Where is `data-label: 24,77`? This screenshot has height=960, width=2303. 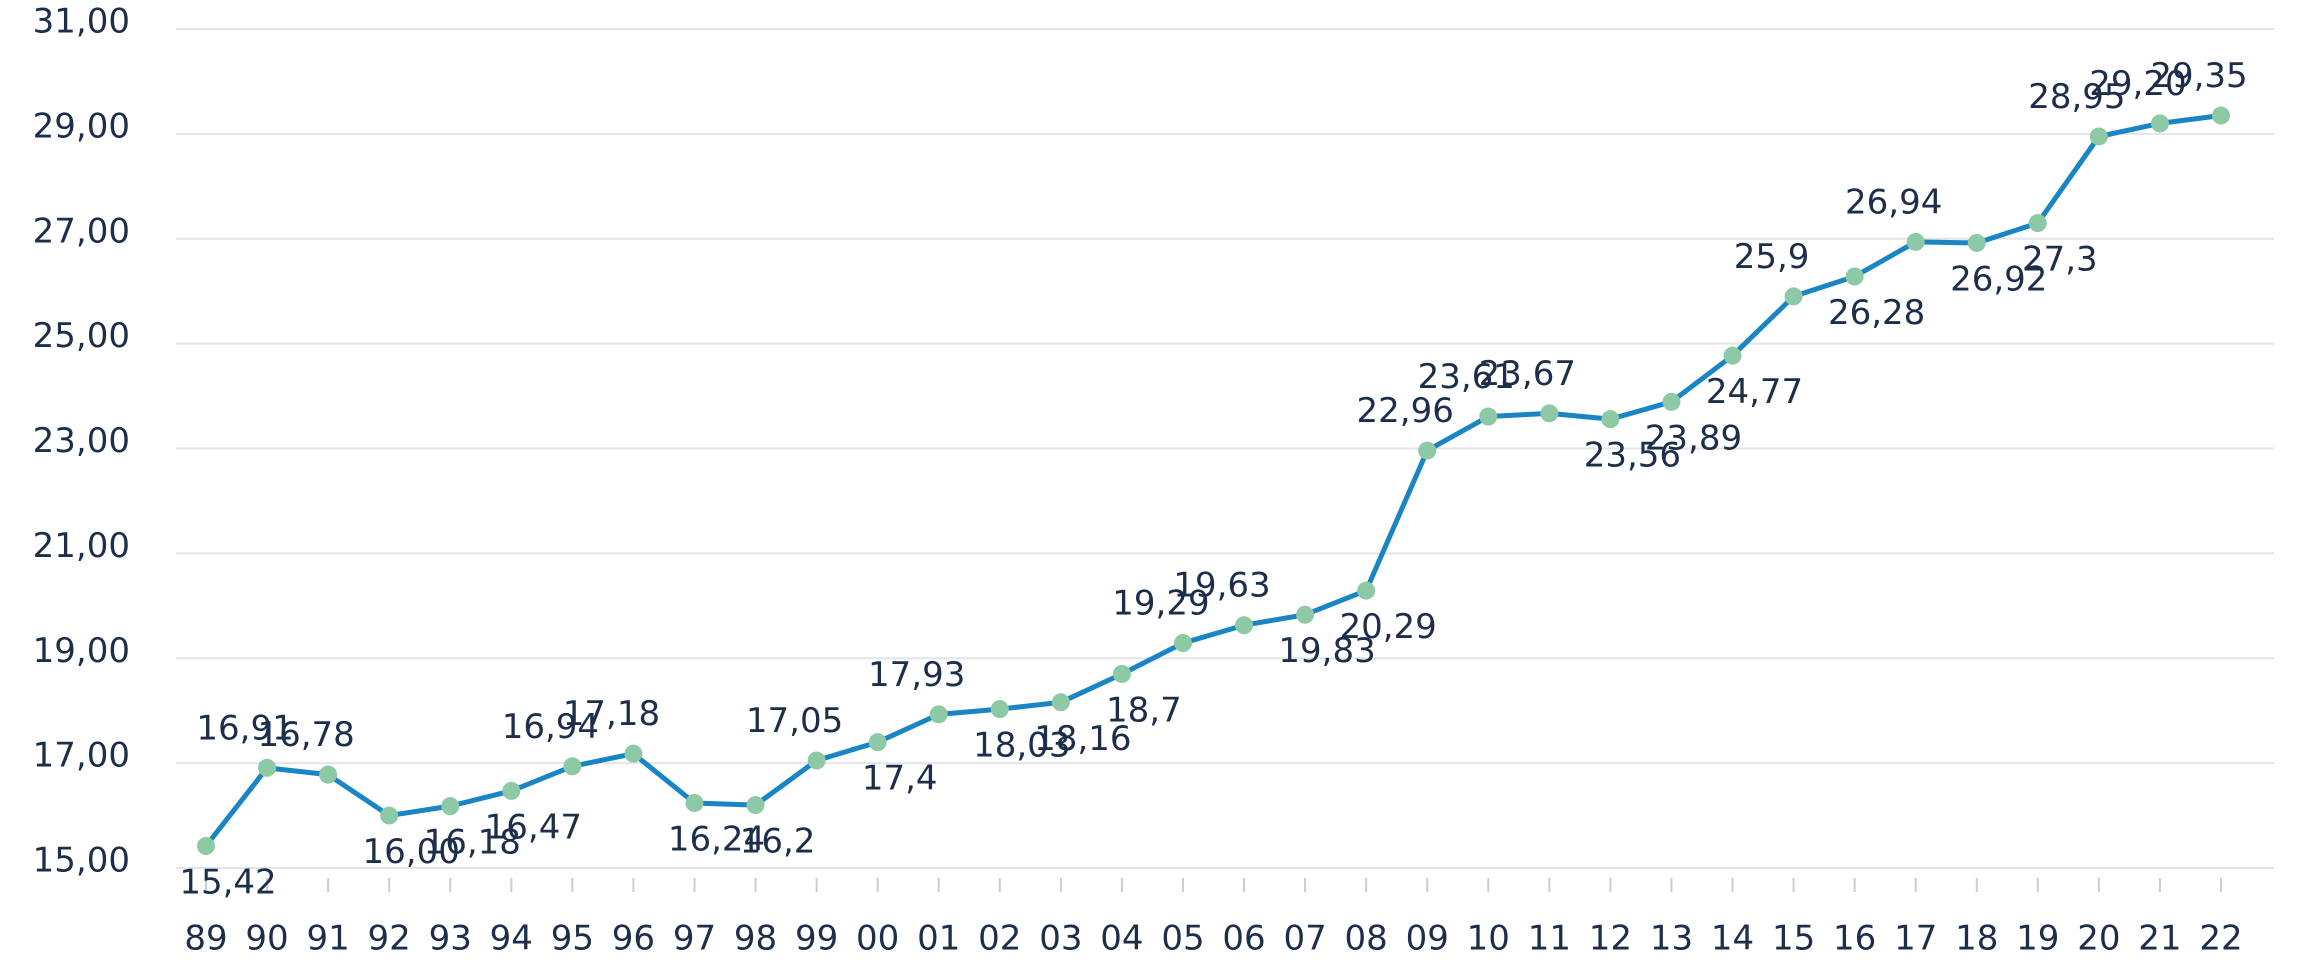 data-label: 24,77 is located at coordinates (1754, 392).